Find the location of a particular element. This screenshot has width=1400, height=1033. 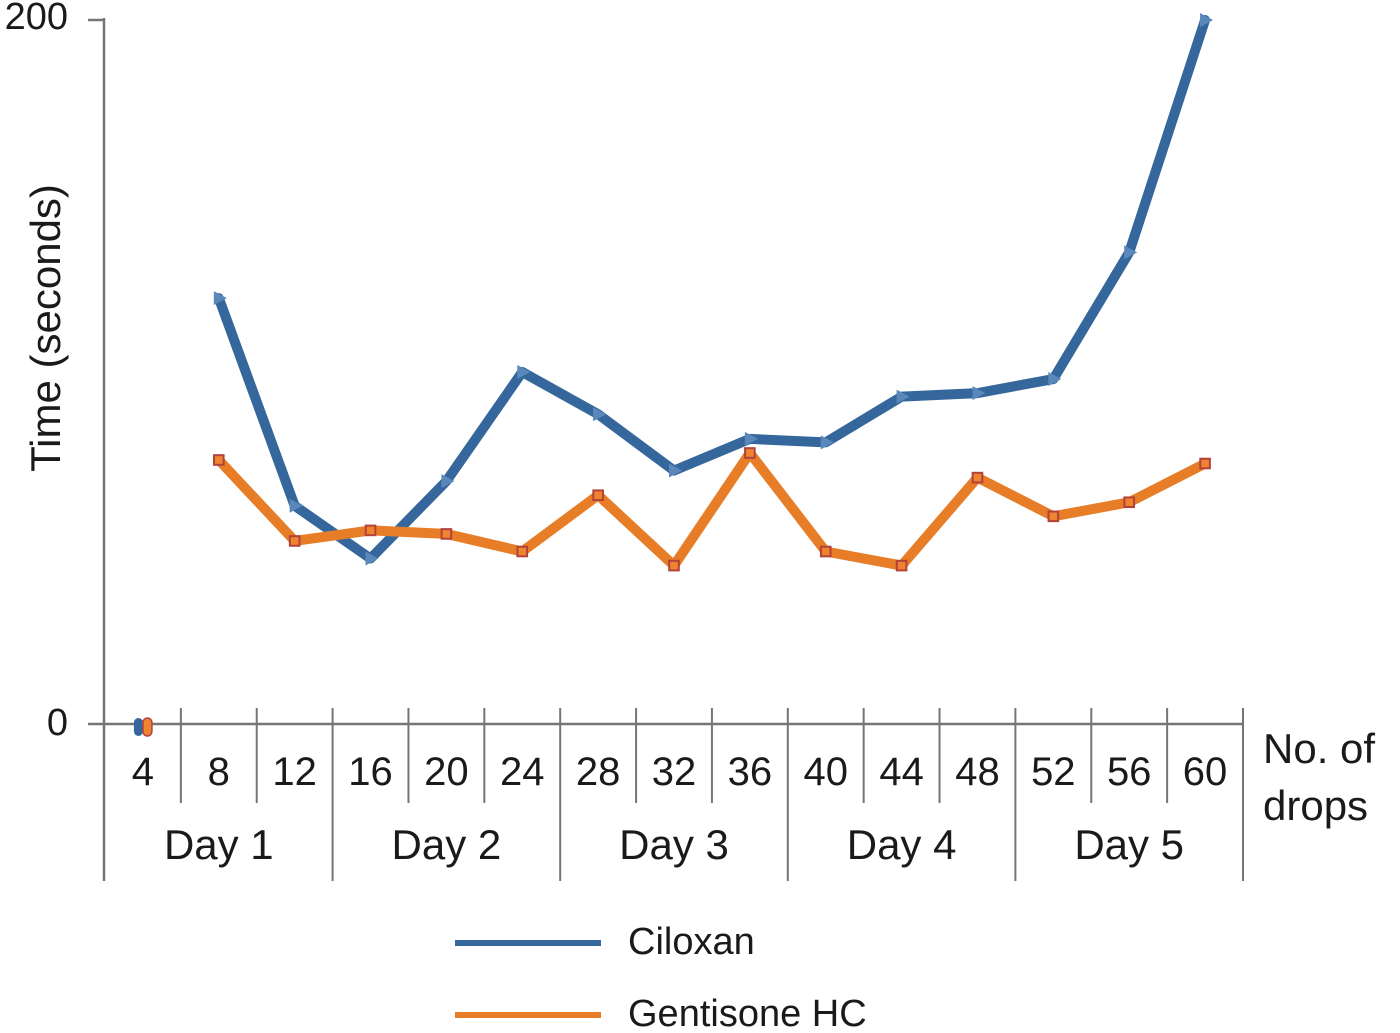

x-tick-label: 20 is located at coordinates (446, 772).